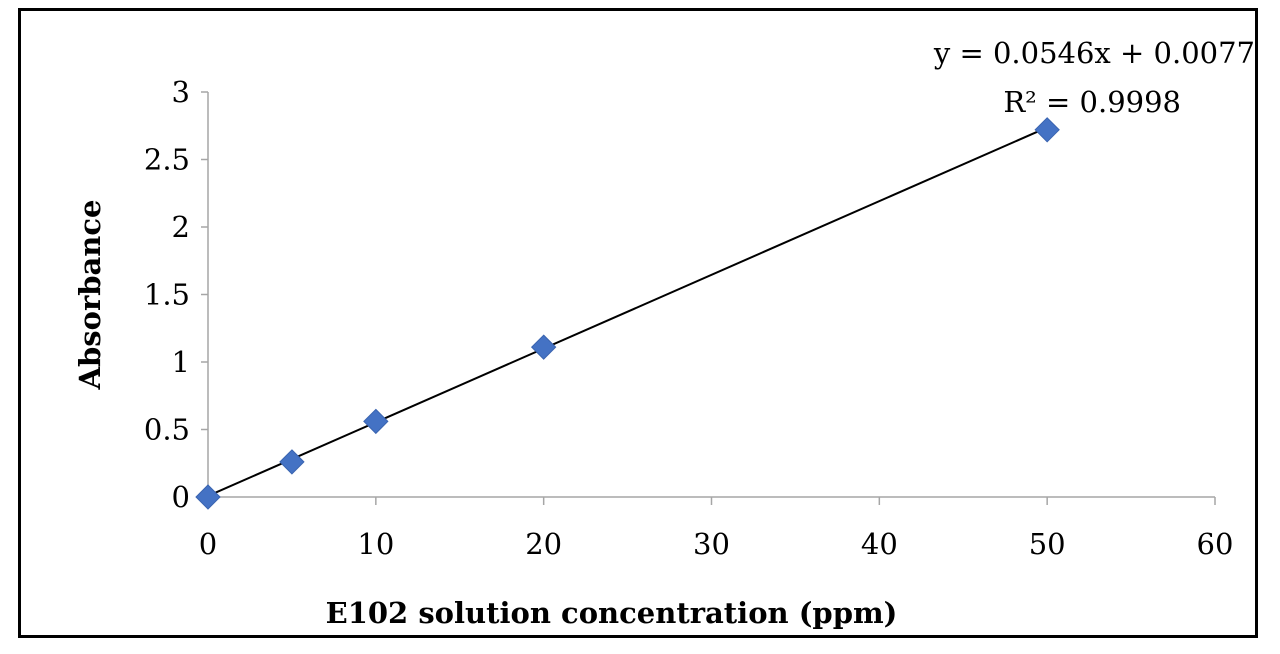  I want to click on trendline-equation: y = 0.0546x + 0.0077, so click(1094, 53).